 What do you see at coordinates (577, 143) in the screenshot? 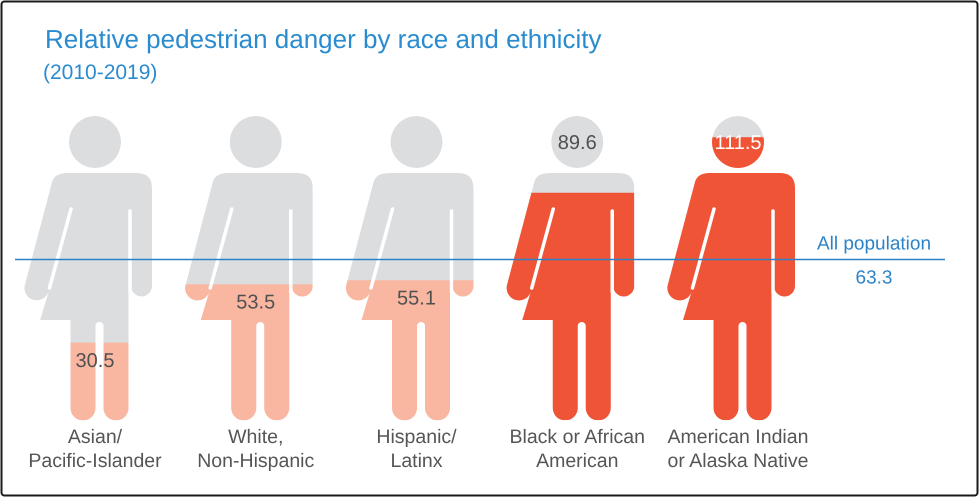
I see `data-label: 89.6` at bounding box center [577, 143].